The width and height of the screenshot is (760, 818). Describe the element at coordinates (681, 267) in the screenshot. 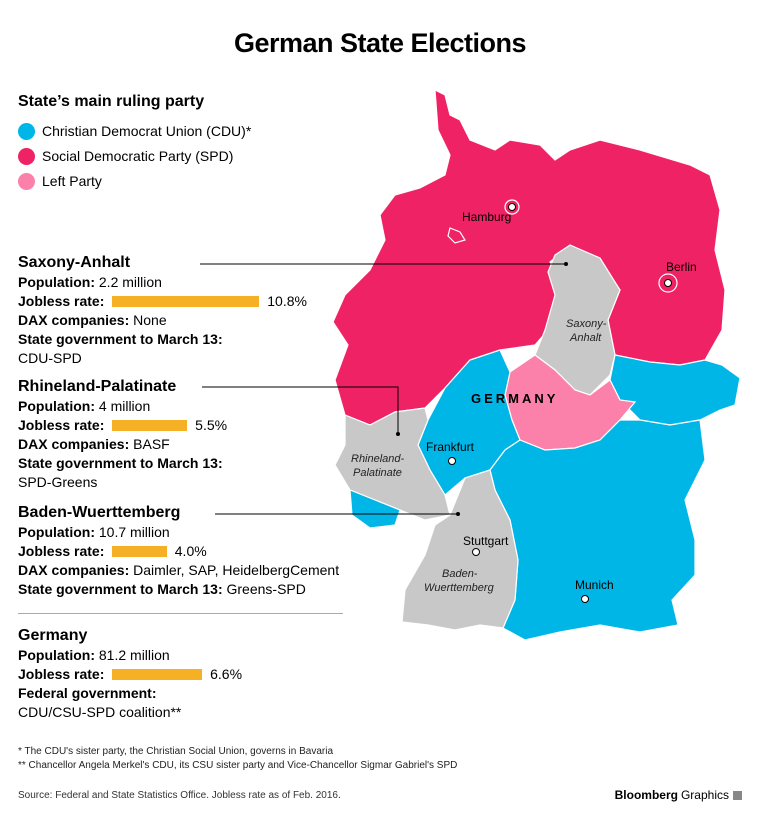

I see `city-label-berlin: Berlin` at that location.